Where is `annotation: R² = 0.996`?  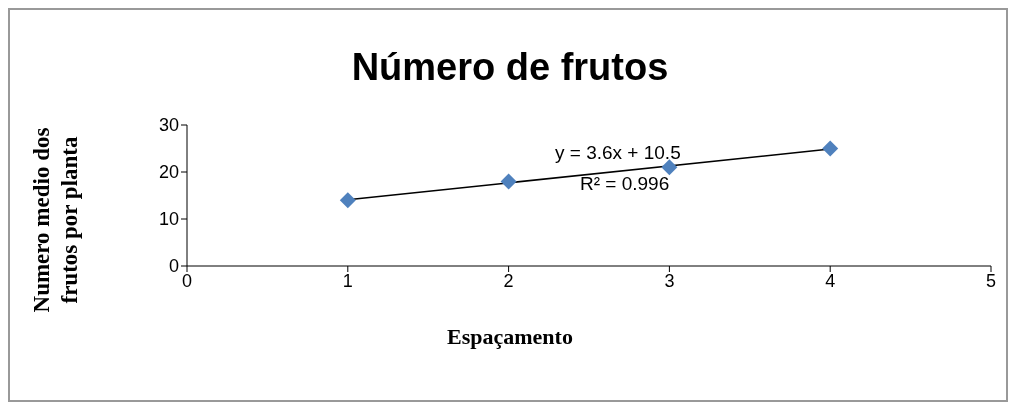
annotation: R² = 0.996 is located at coordinates (625, 184).